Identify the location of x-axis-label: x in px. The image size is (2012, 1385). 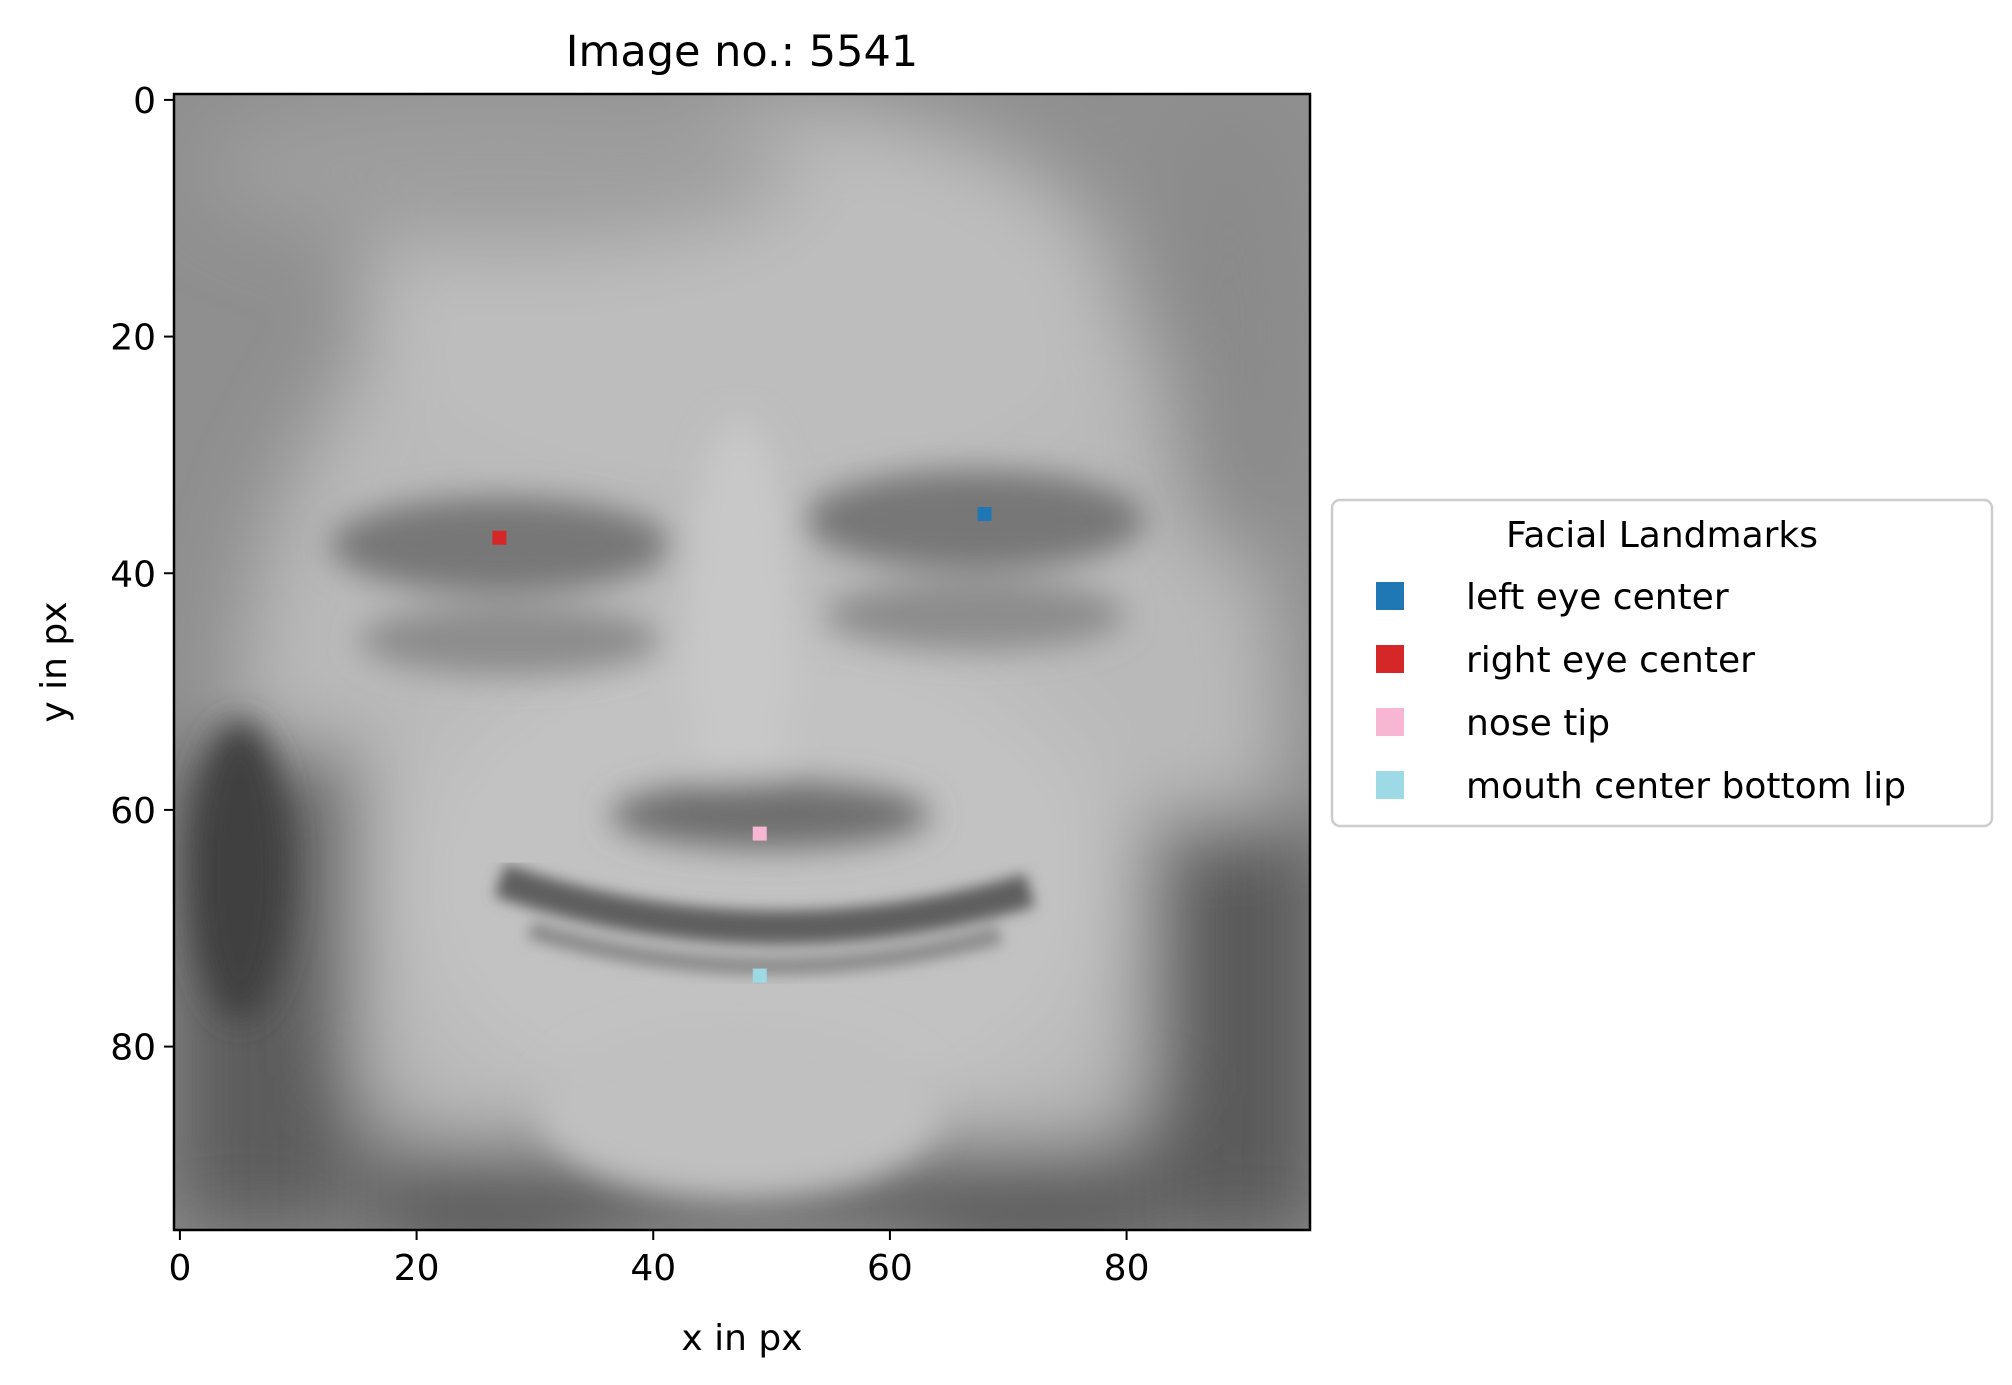
(741, 1338).